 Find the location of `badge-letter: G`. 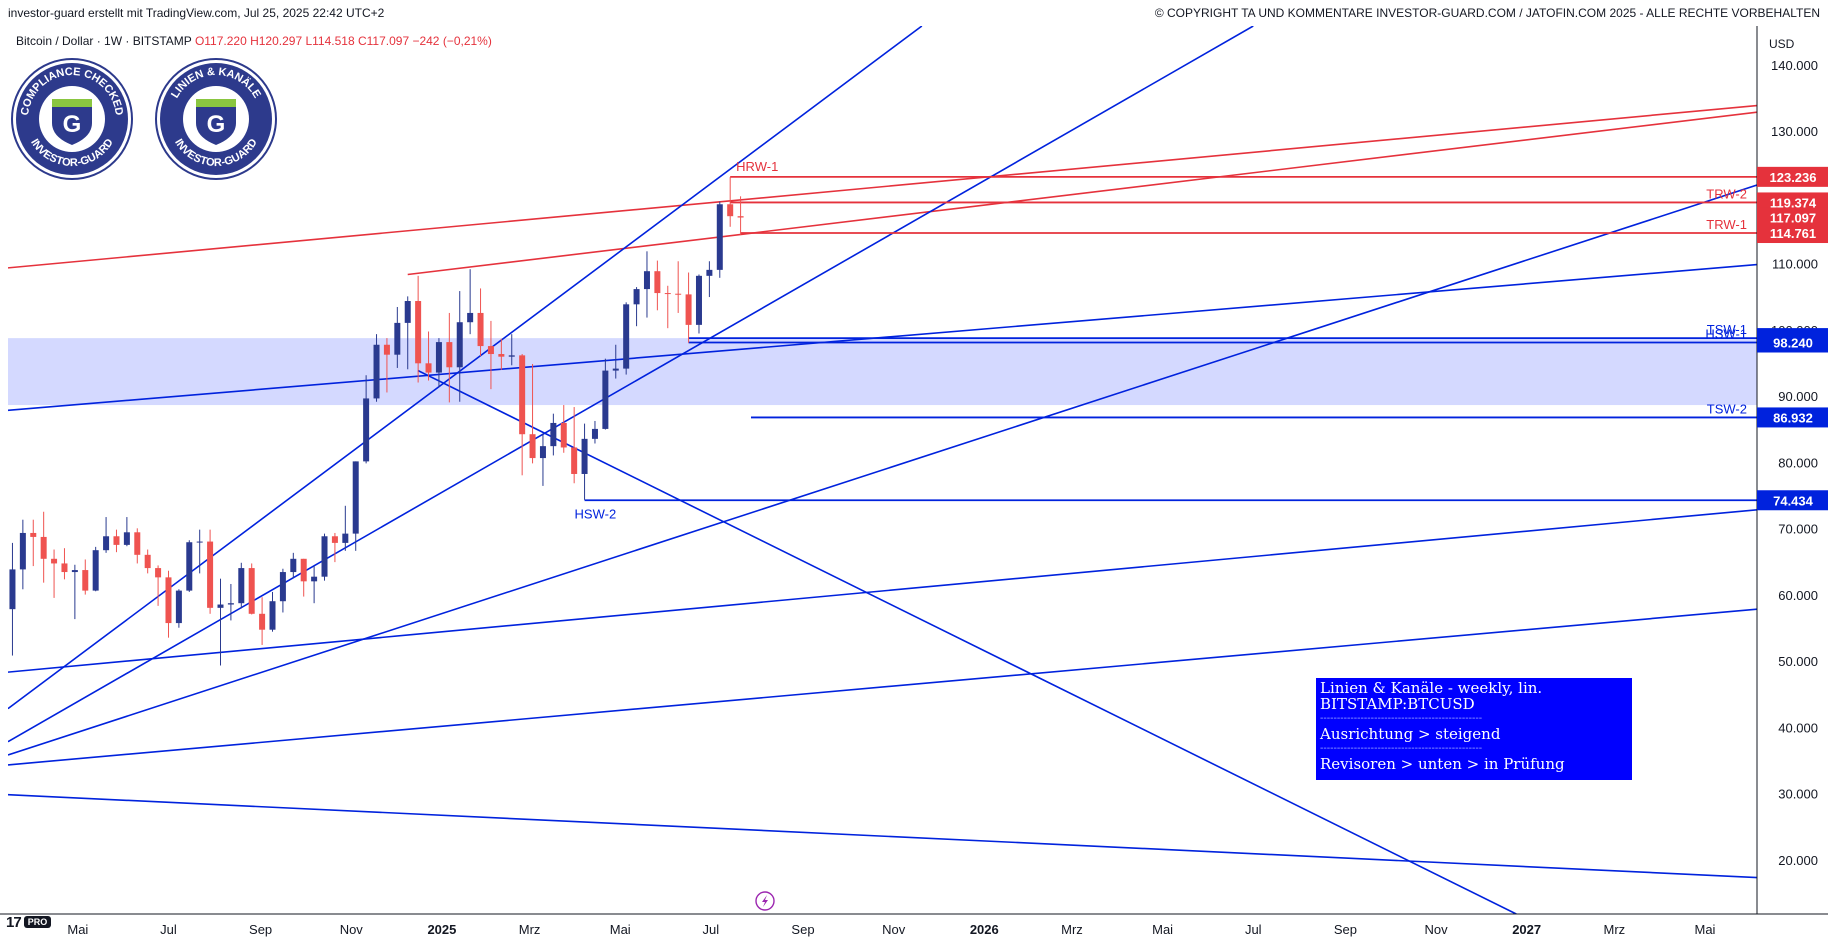

badge-letter: G is located at coordinates (72, 124).